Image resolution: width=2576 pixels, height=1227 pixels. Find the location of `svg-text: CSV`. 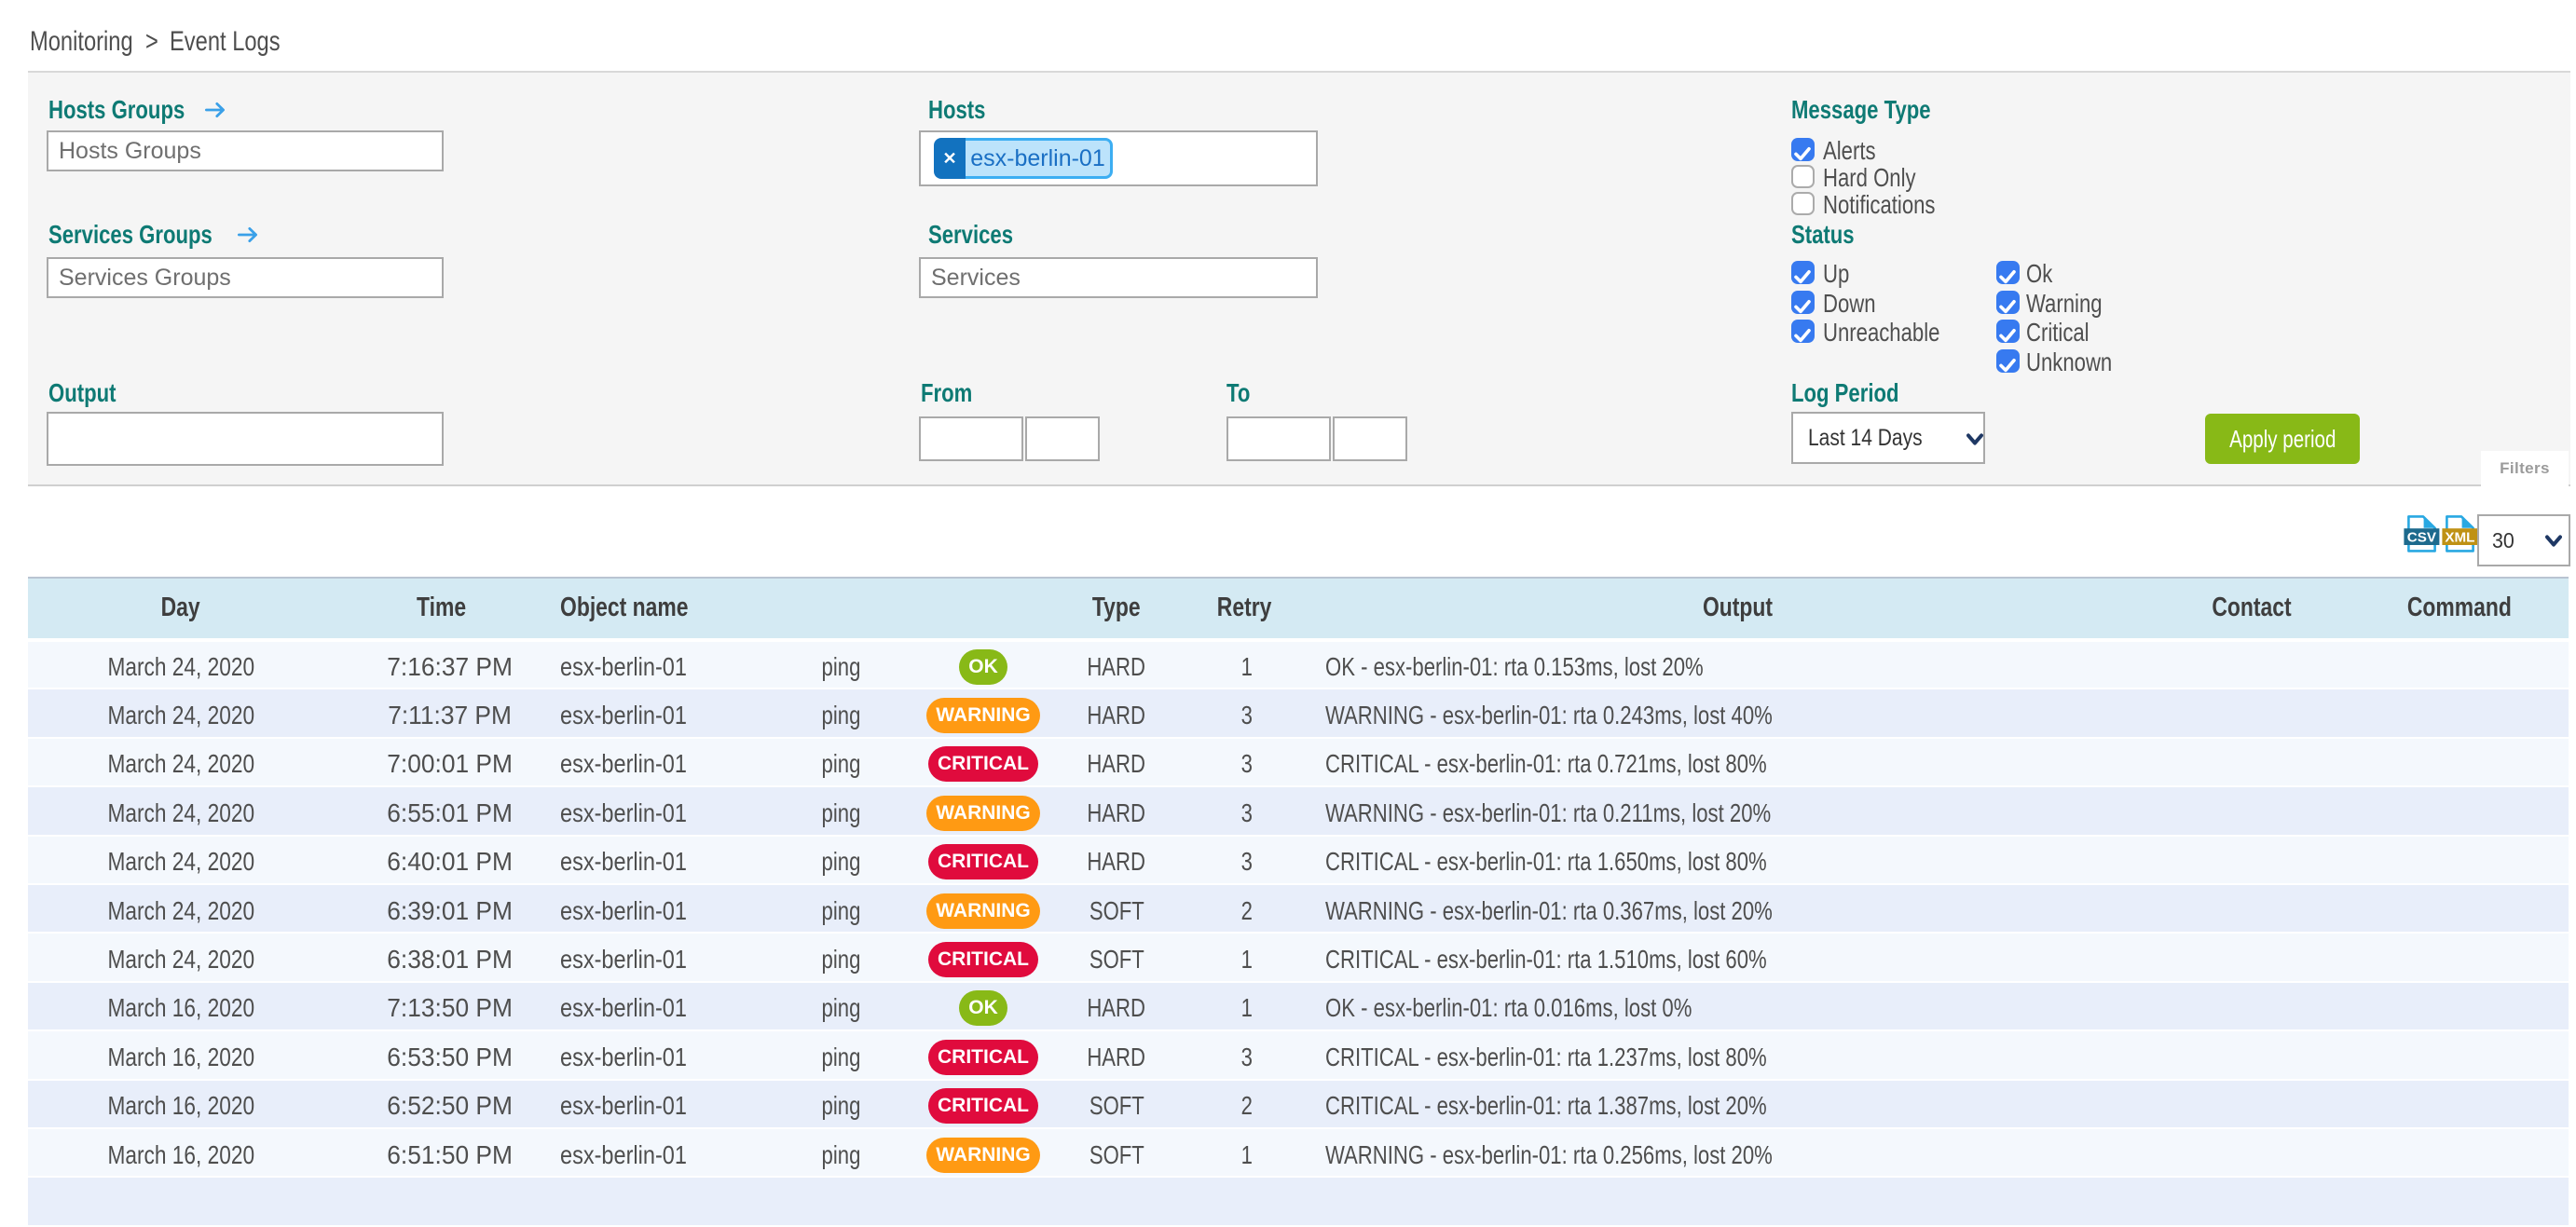

svg-text: CSV is located at coordinates (2422, 537).